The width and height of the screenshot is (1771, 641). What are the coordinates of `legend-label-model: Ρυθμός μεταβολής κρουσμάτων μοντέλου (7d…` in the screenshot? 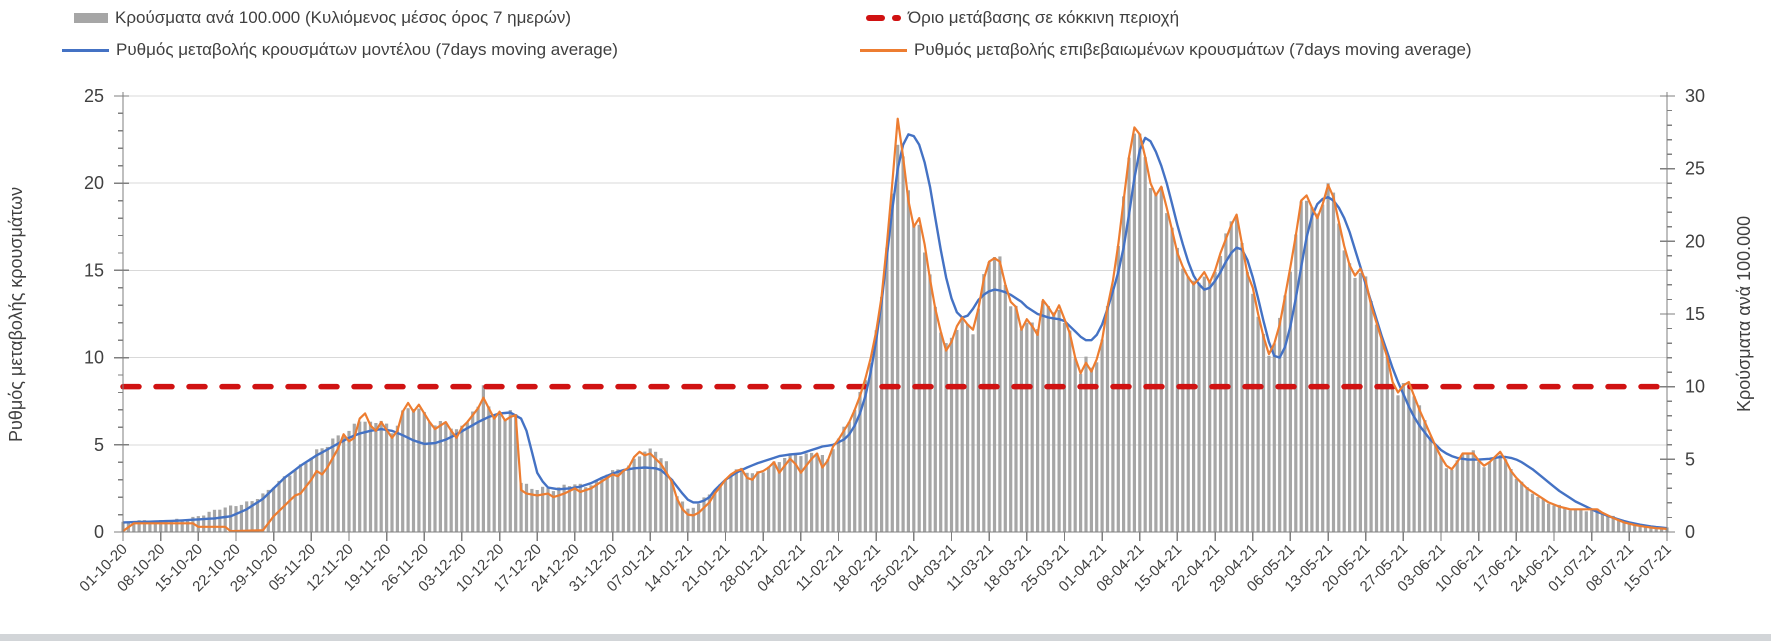 It's located at (367, 49).